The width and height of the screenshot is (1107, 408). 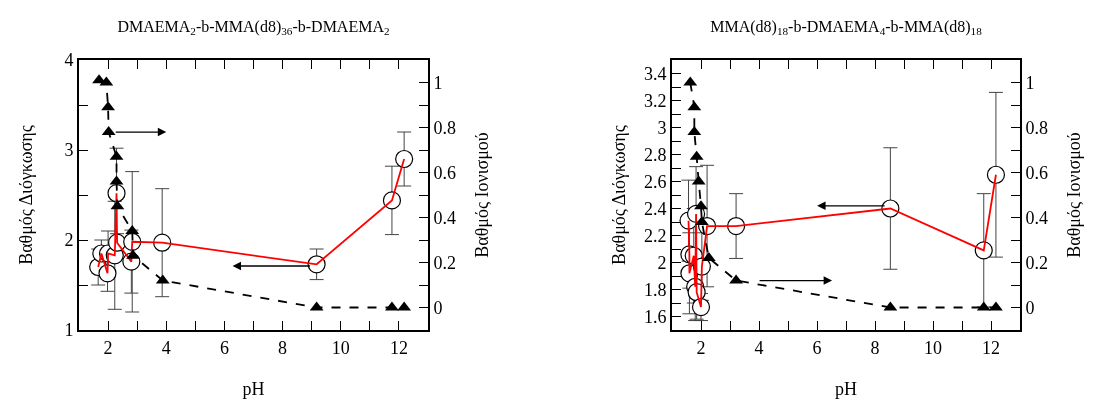 I want to click on y-tick-label: 1, so click(x=69, y=330).